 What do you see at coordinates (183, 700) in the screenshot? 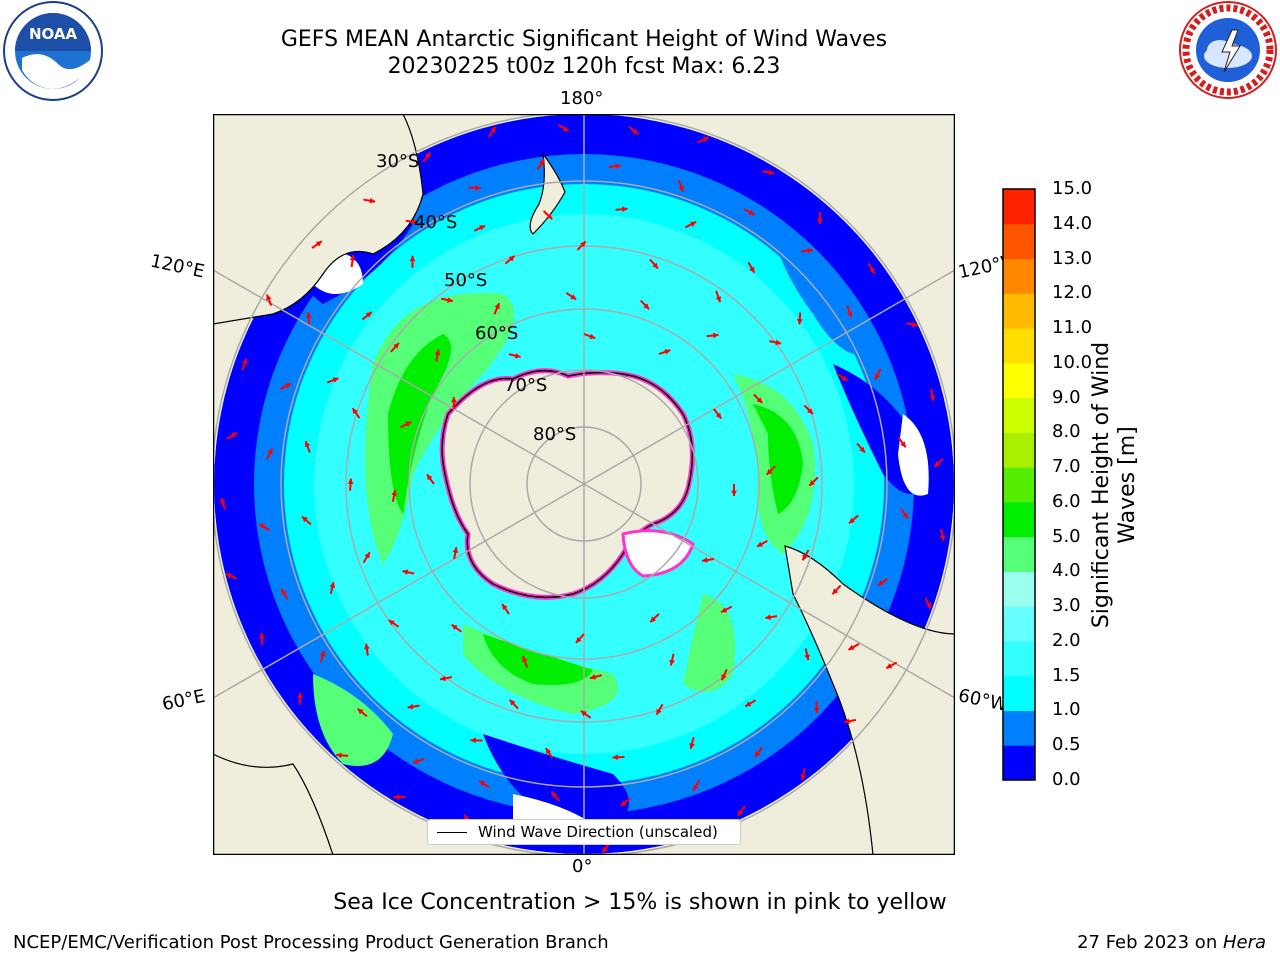
I see `lon-label-60e: 60°E` at bounding box center [183, 700].